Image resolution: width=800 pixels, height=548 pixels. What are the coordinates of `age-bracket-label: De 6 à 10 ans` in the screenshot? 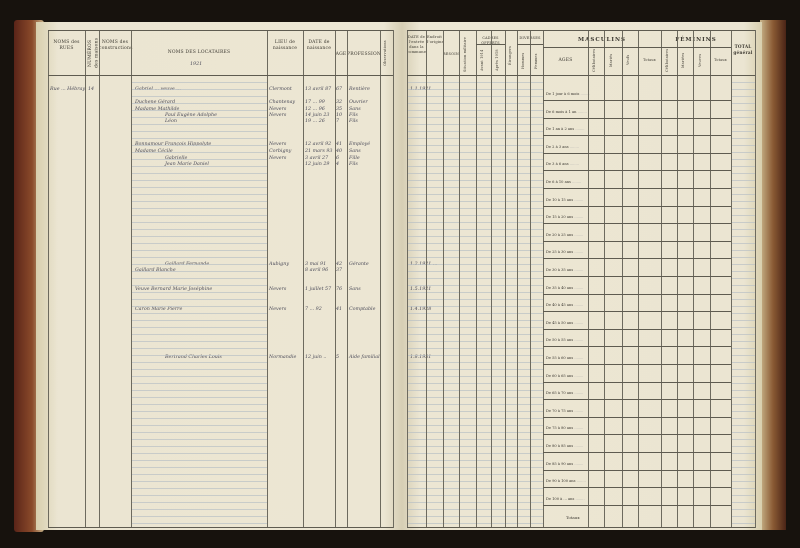 It's located at (563, 182).